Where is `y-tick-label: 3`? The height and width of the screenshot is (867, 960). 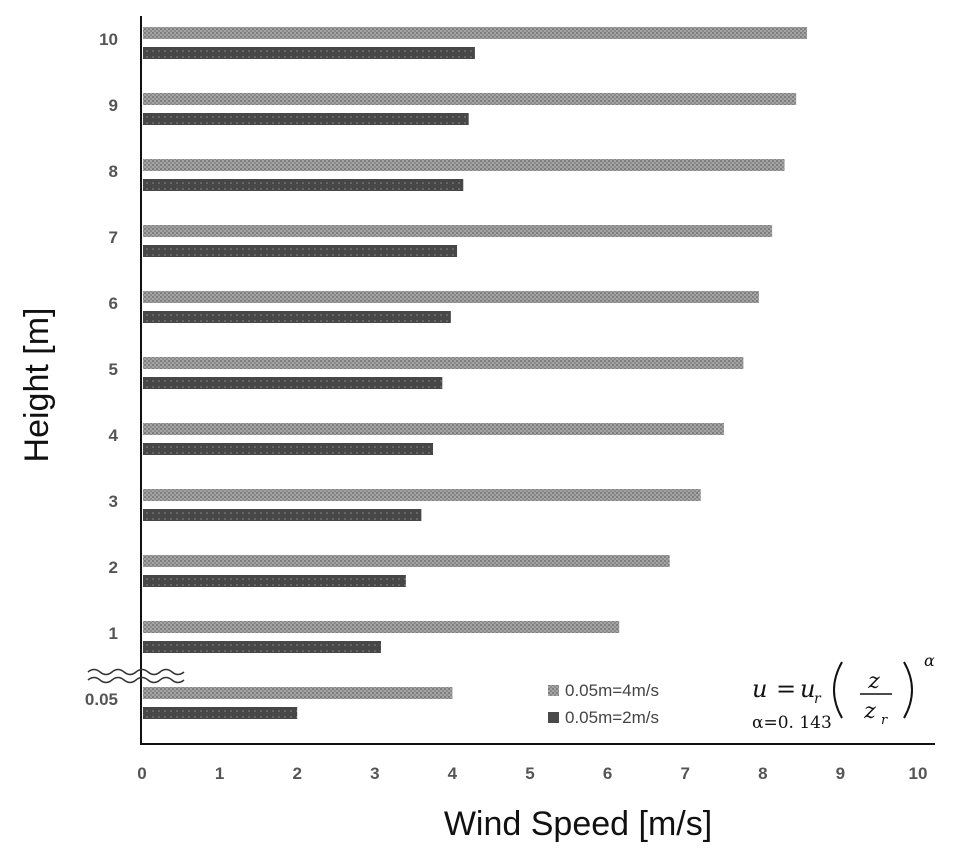
y-tick-label: 3 is located at coordinates (113, 501).